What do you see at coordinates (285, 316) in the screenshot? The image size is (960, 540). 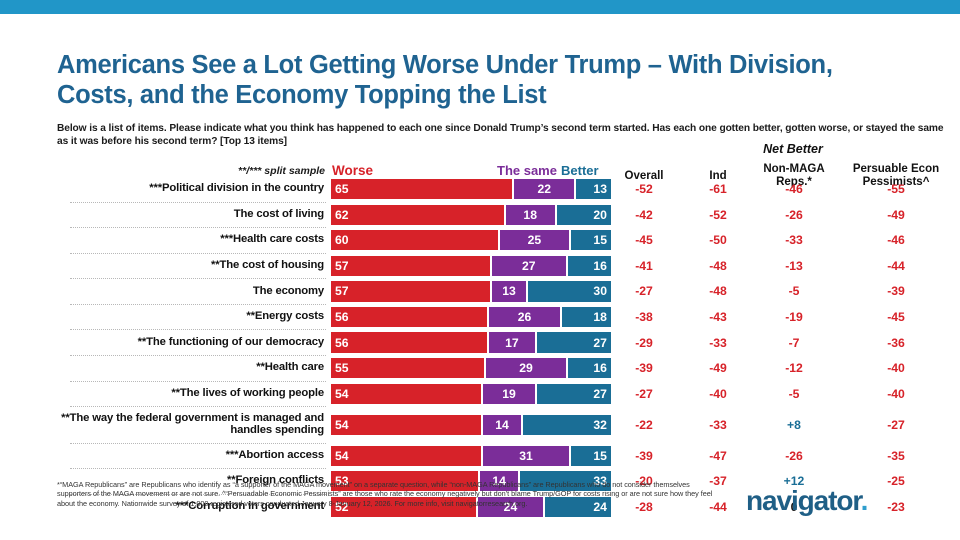 I see `row-label: **Energy costs` at bounding box center [285, 316].